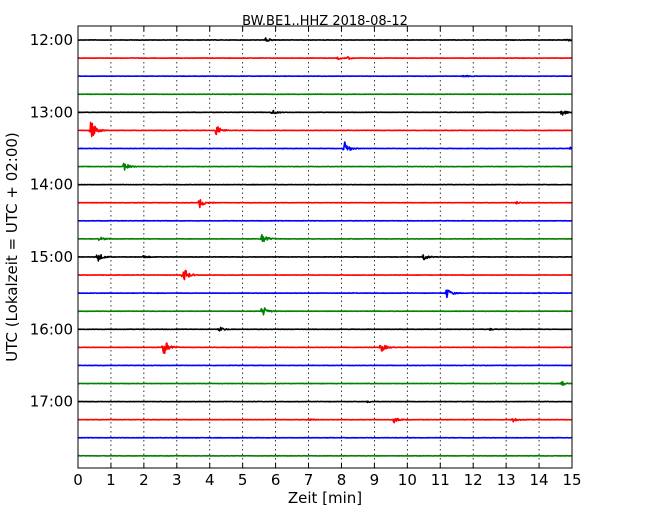 The width and height of the screenshot is (650, 520). What do you see at coordinates (210, 480) in the screenshot?
I see `x-tick-label: 4` at bounding box center [210, 480].